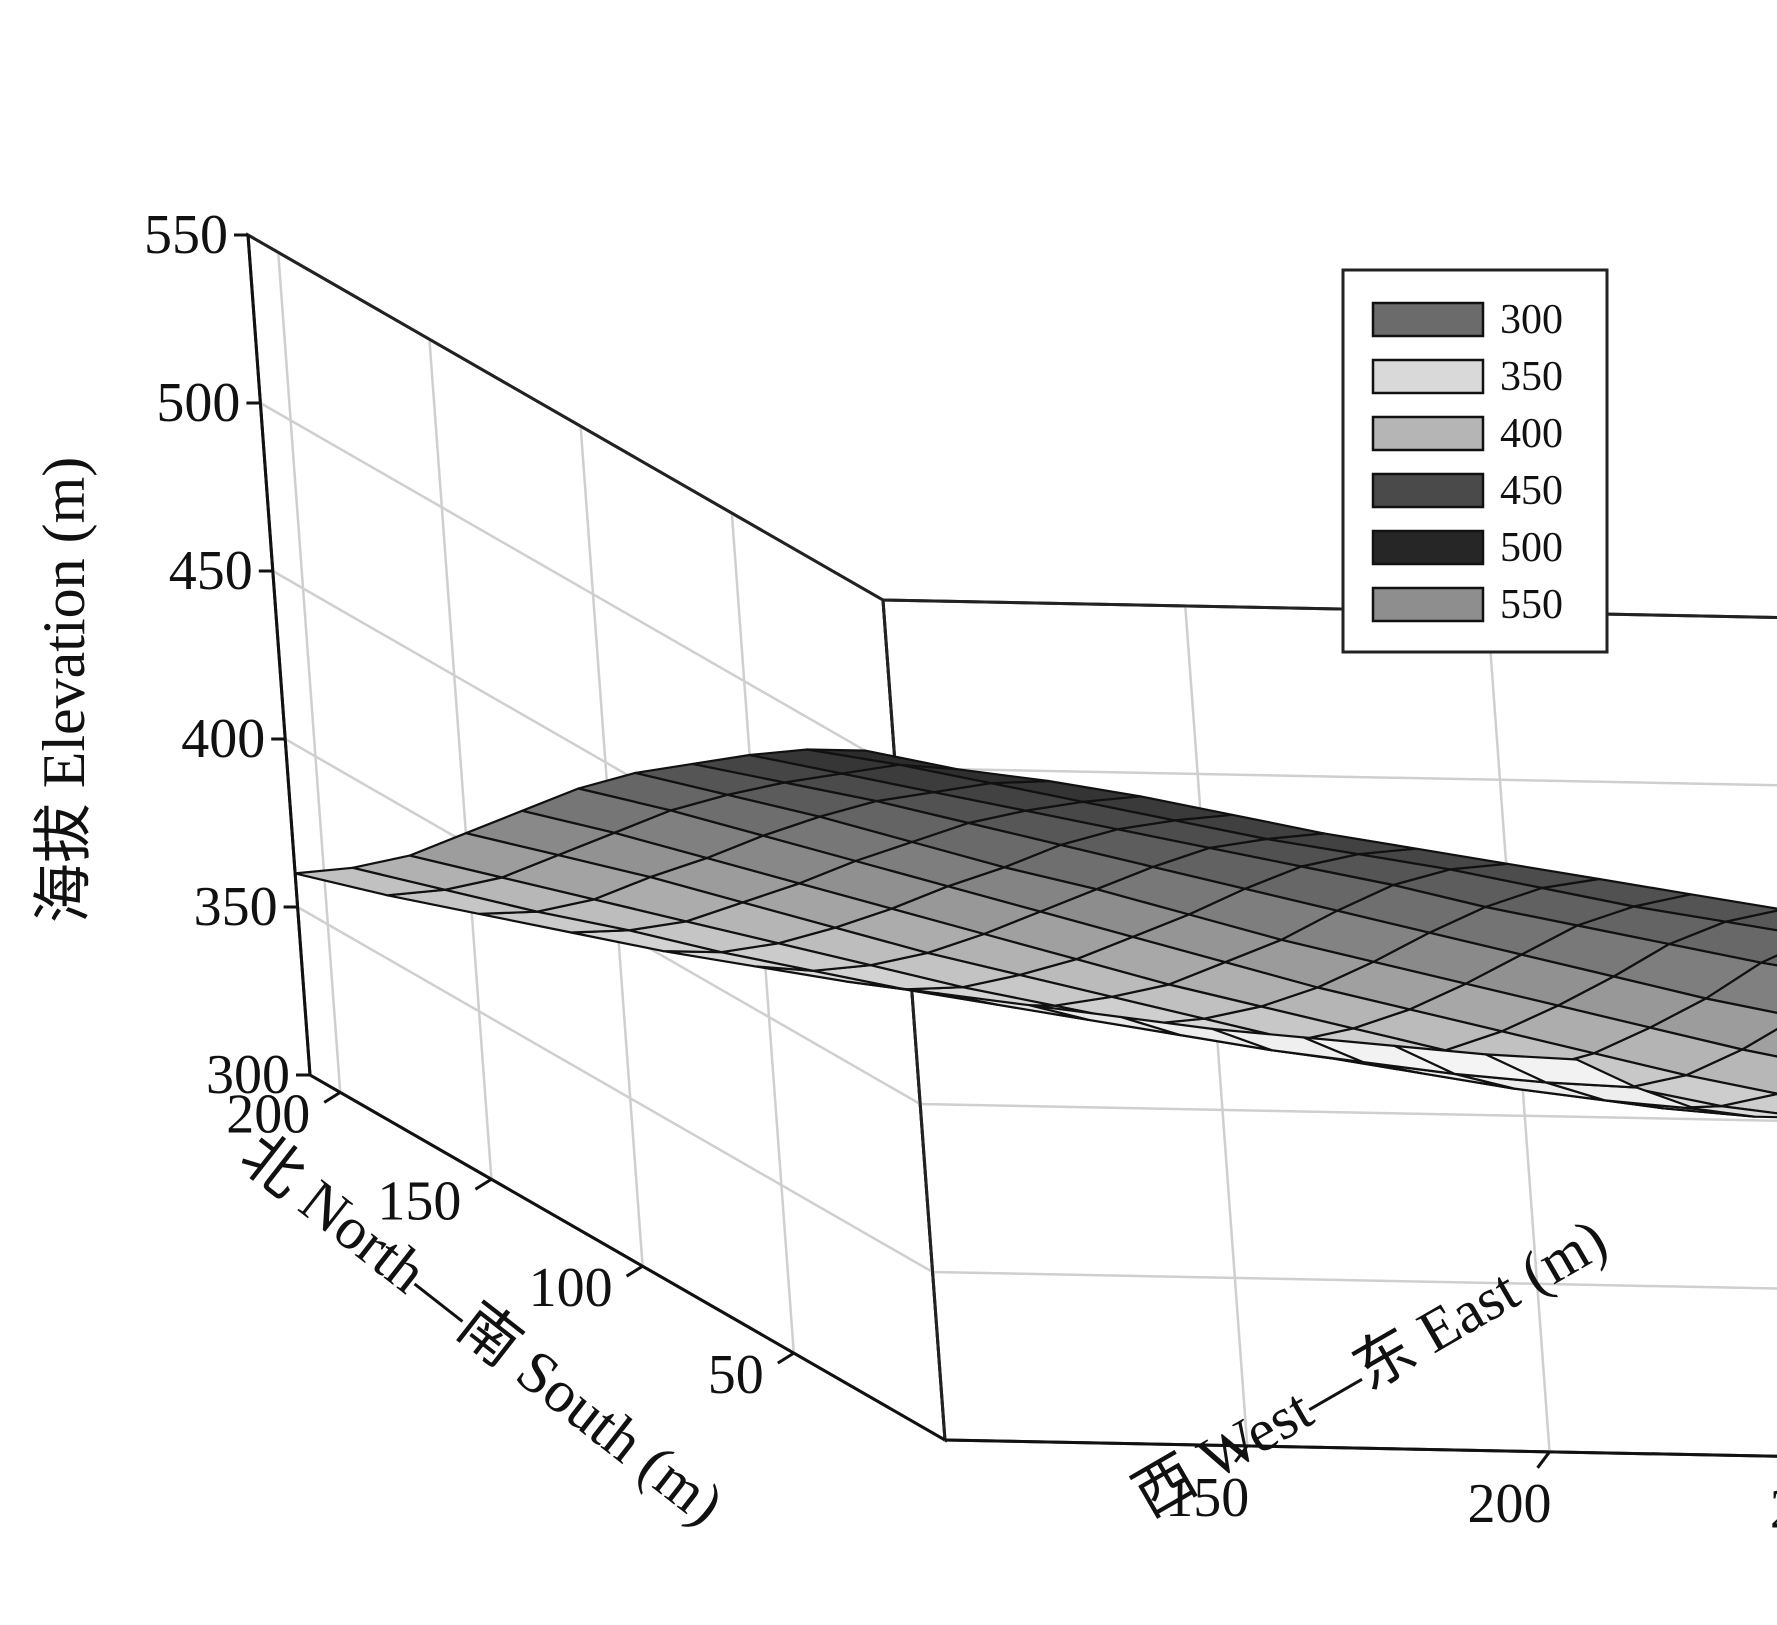 This screenshot has height=1625, width=1777. I want to click on z-tick-label: 450, so click(211, 571).